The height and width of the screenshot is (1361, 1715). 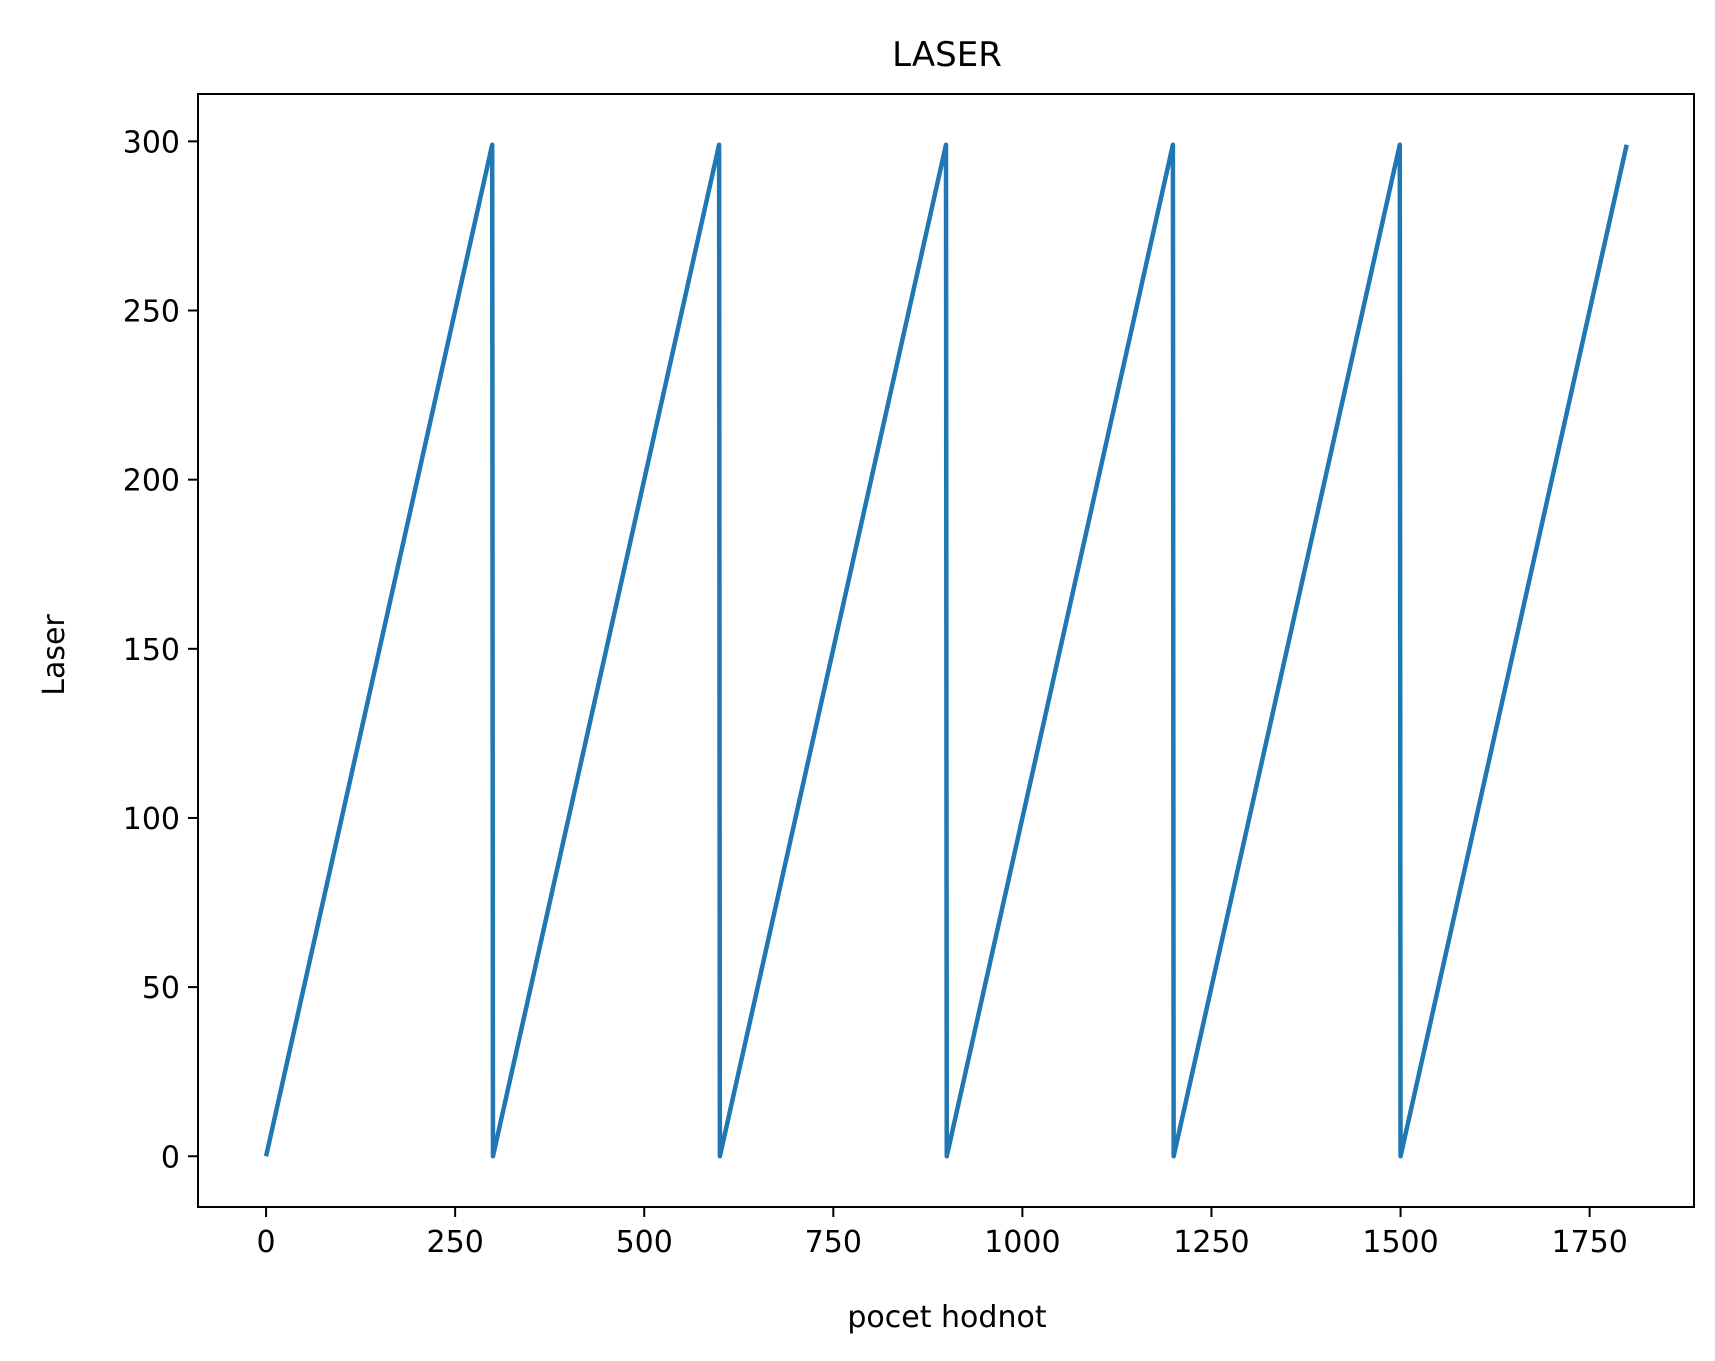 I want to click on x-tick-label: 1000, so click(x=1022, y=1242).